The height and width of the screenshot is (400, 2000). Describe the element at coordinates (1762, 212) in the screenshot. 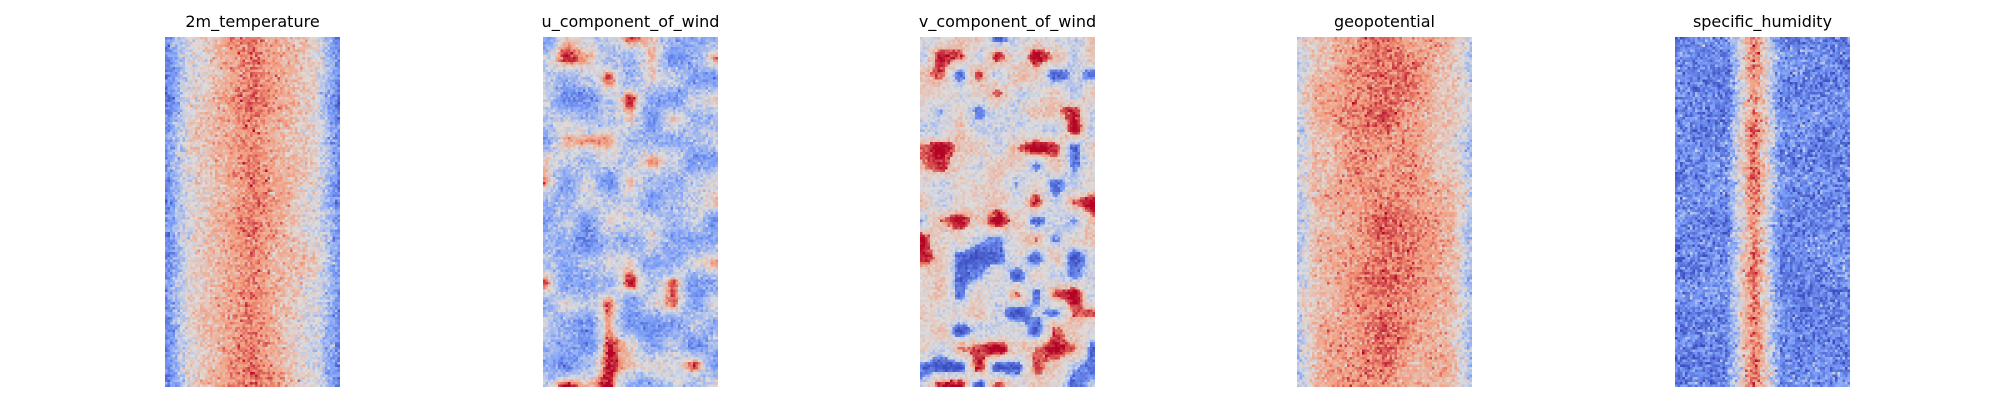

I see `heatmap-specific-humidity` at that location.